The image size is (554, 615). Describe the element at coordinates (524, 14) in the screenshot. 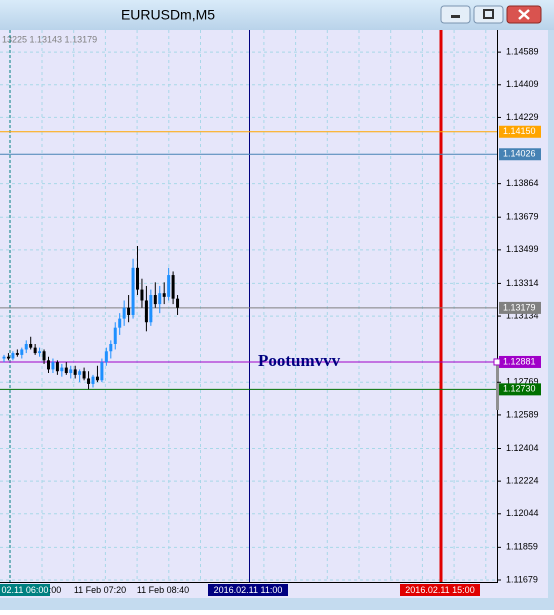

I see `close-icon` at that location.